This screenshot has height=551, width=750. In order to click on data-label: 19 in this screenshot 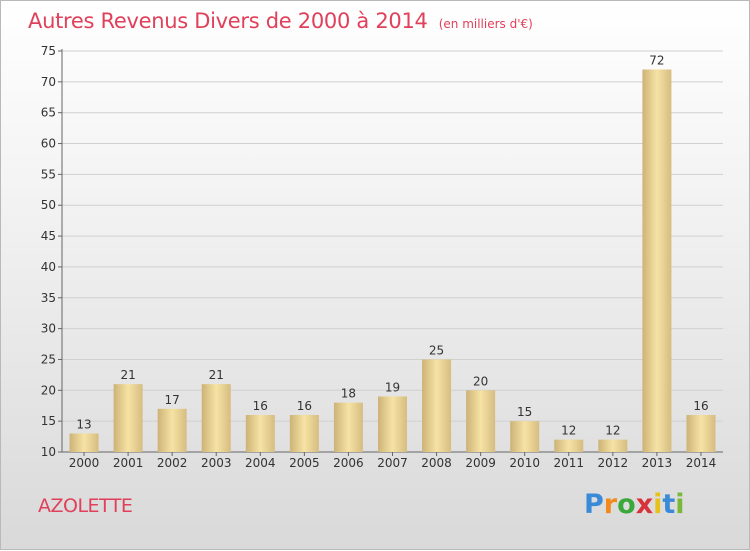, I will do `click(392, 387)`.